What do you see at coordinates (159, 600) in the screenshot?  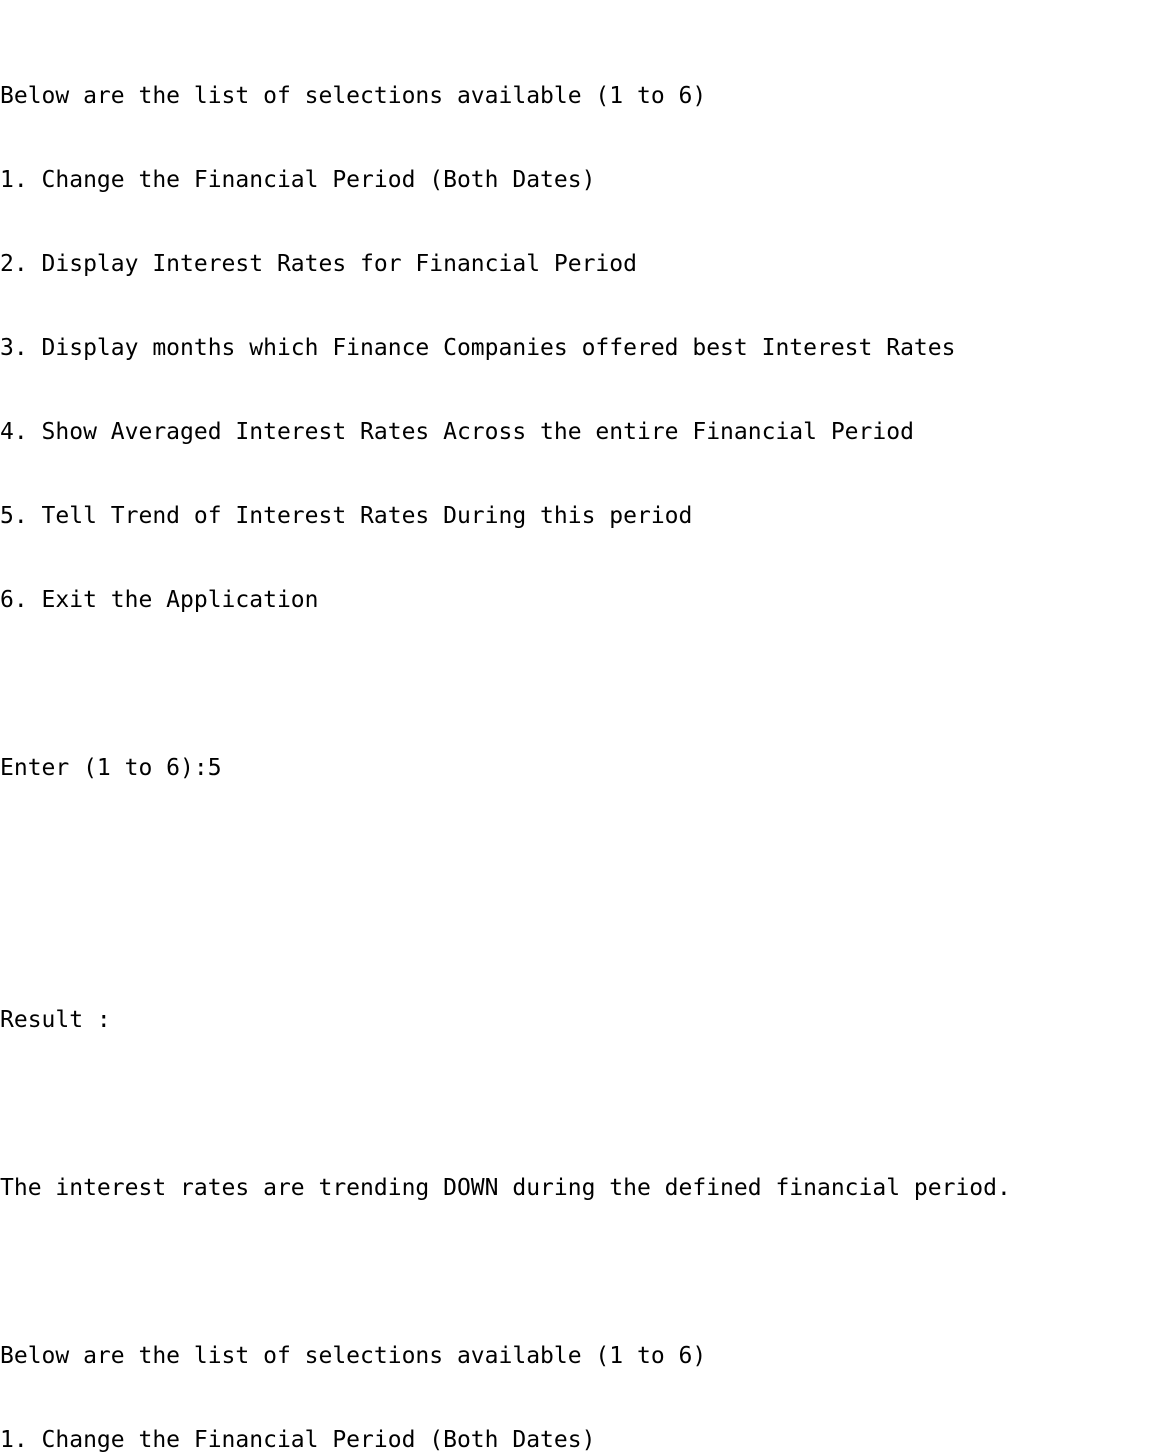 I see `menu-option: 6. Exit the Application` at bounding box center [159, 600].